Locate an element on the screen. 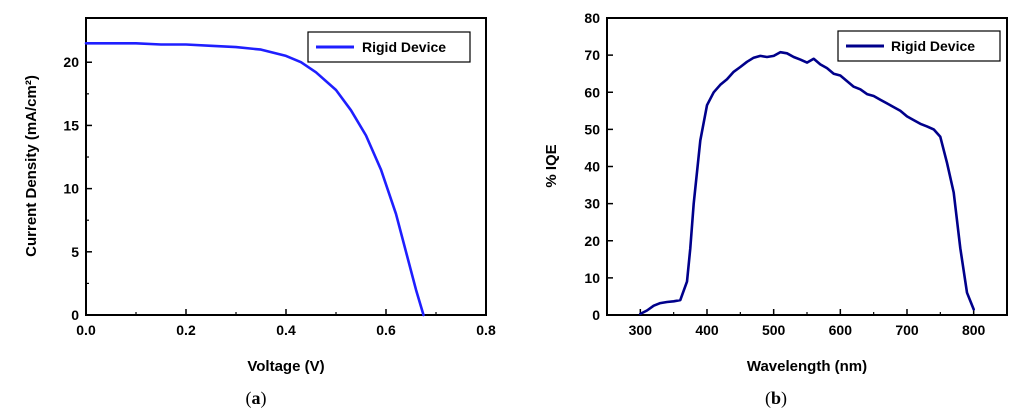  x-tick-label: 800 is located at coordinates (974, 330).